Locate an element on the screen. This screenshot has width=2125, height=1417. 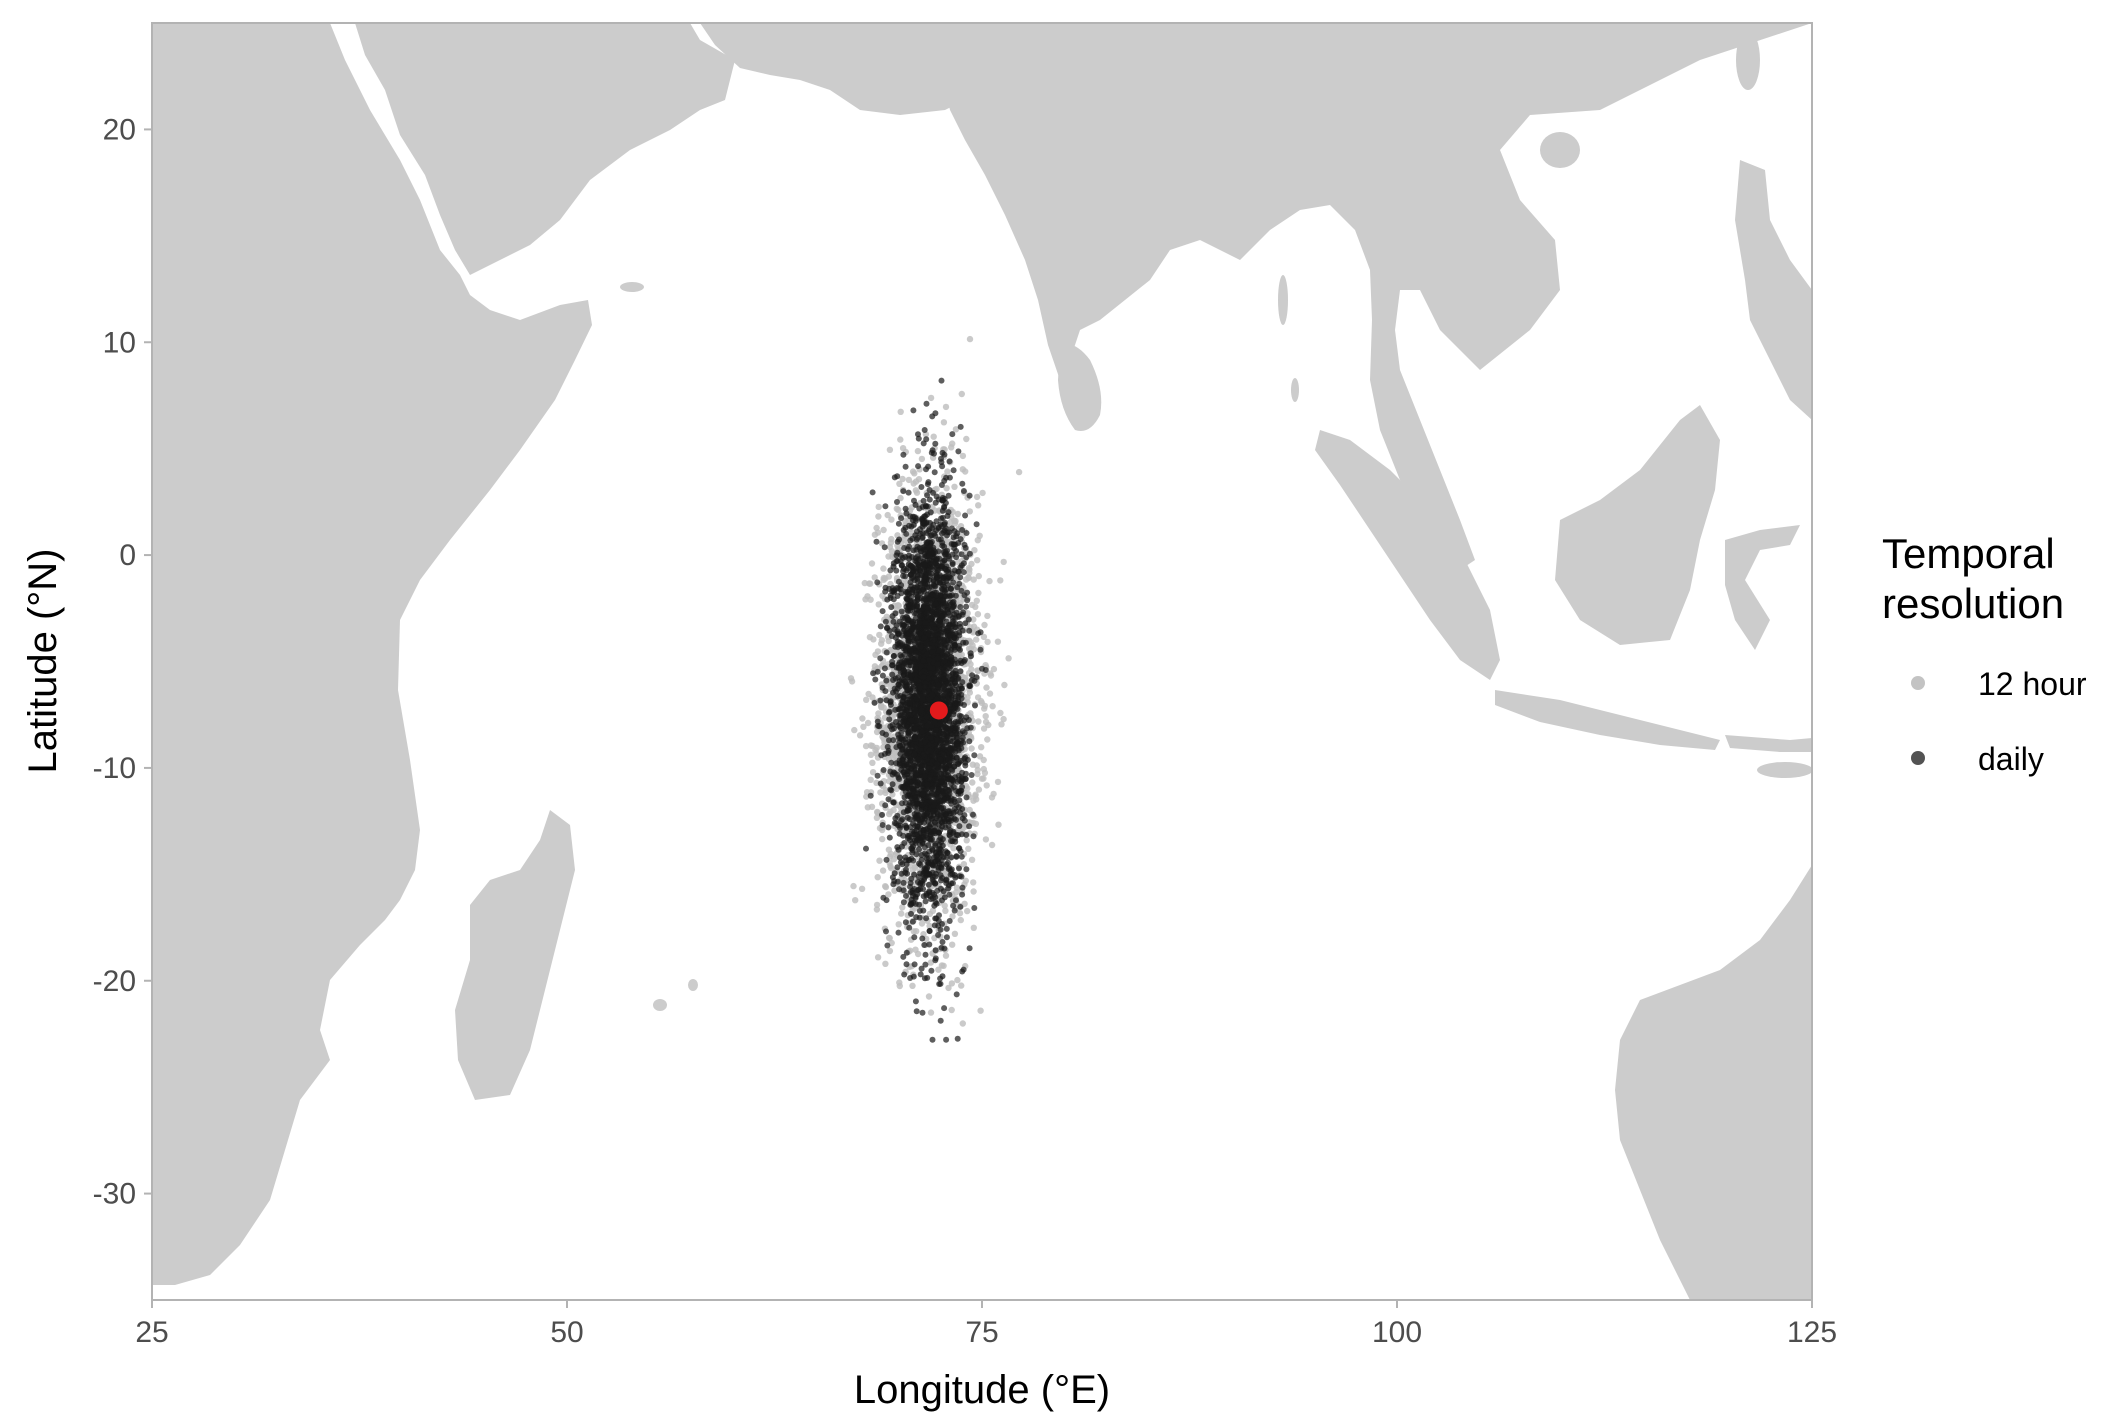
land-sulawesi is located at coordinates (1762, 587).